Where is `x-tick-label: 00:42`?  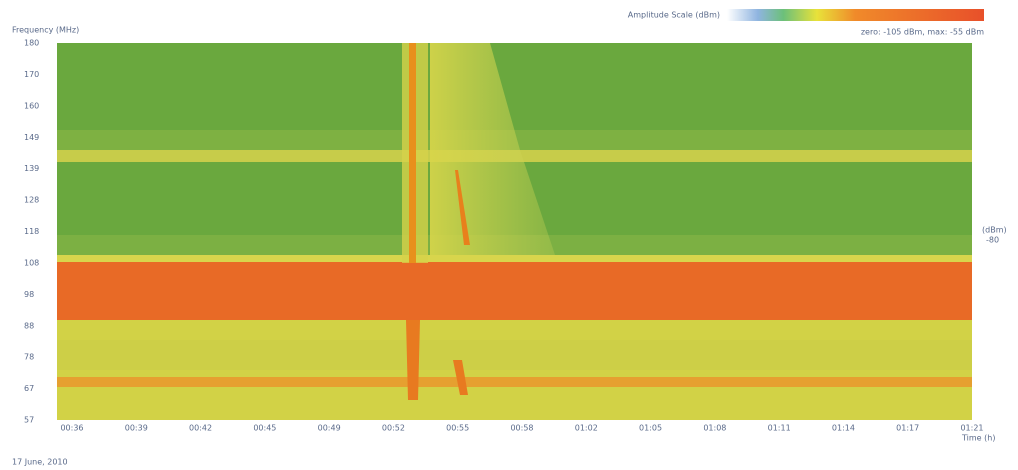 x-tick-label: 00:42 is located at coordinates (200, 428).